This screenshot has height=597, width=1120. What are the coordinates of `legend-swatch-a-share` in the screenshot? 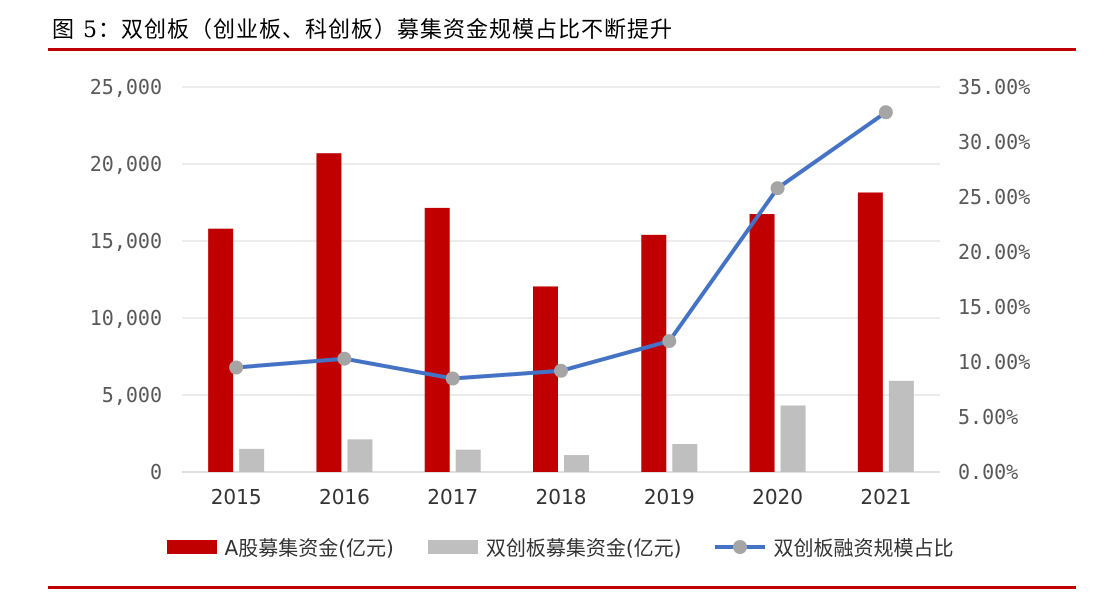 It's located at (191, 546).